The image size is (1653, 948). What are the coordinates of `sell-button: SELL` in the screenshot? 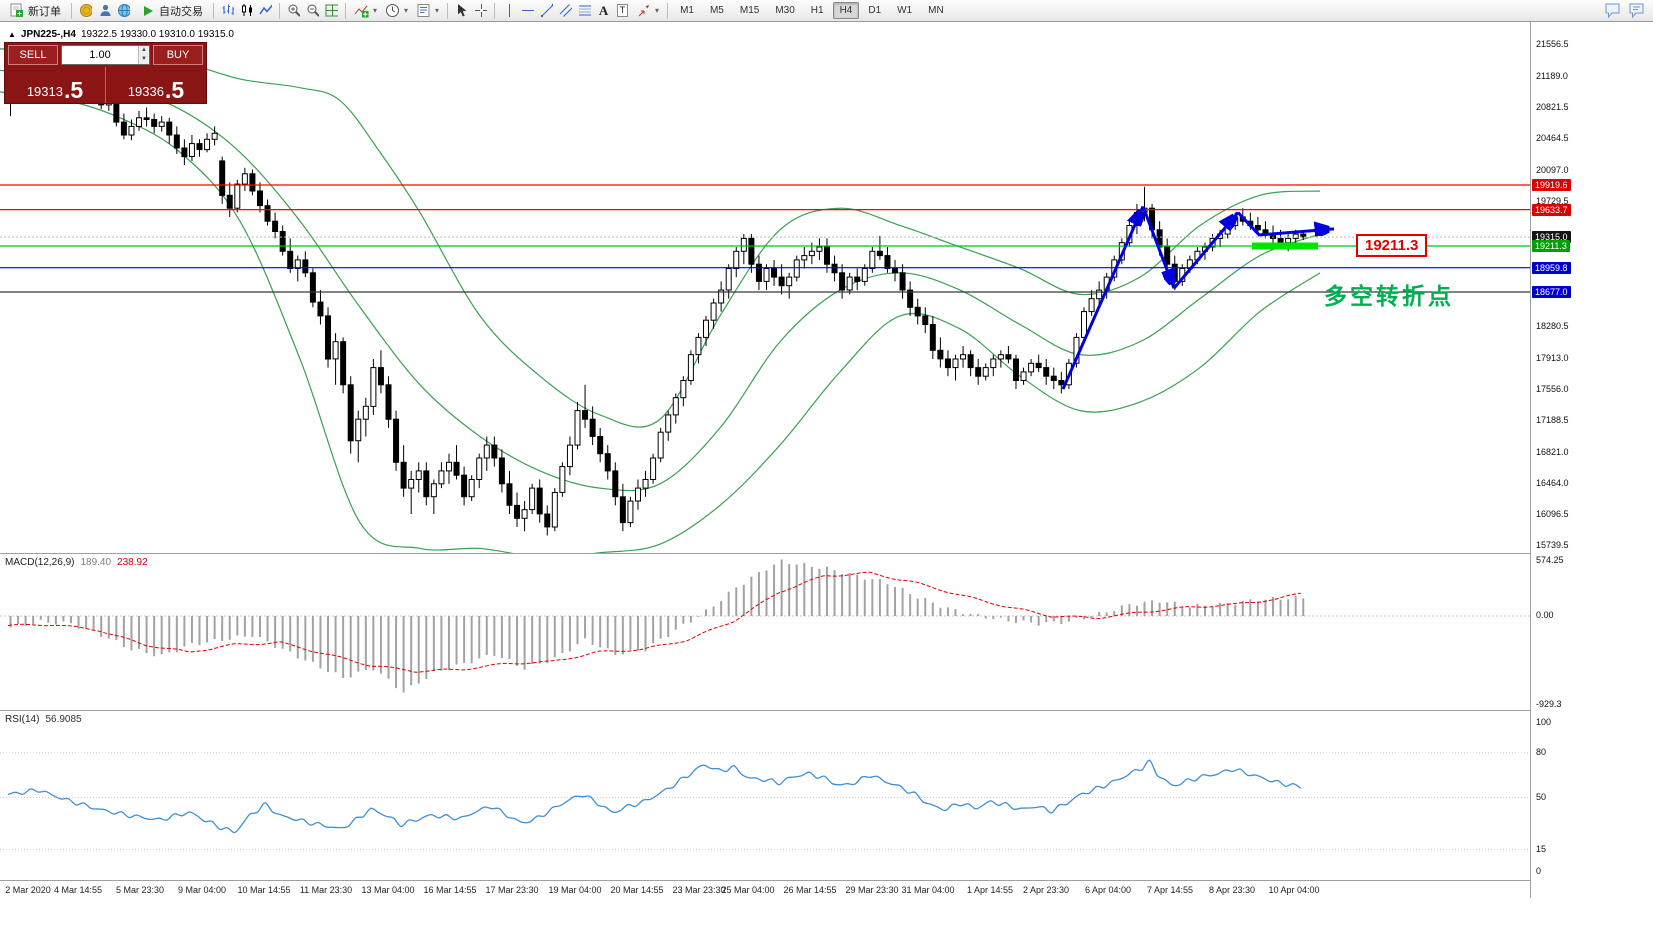 It's located at (33, 55).